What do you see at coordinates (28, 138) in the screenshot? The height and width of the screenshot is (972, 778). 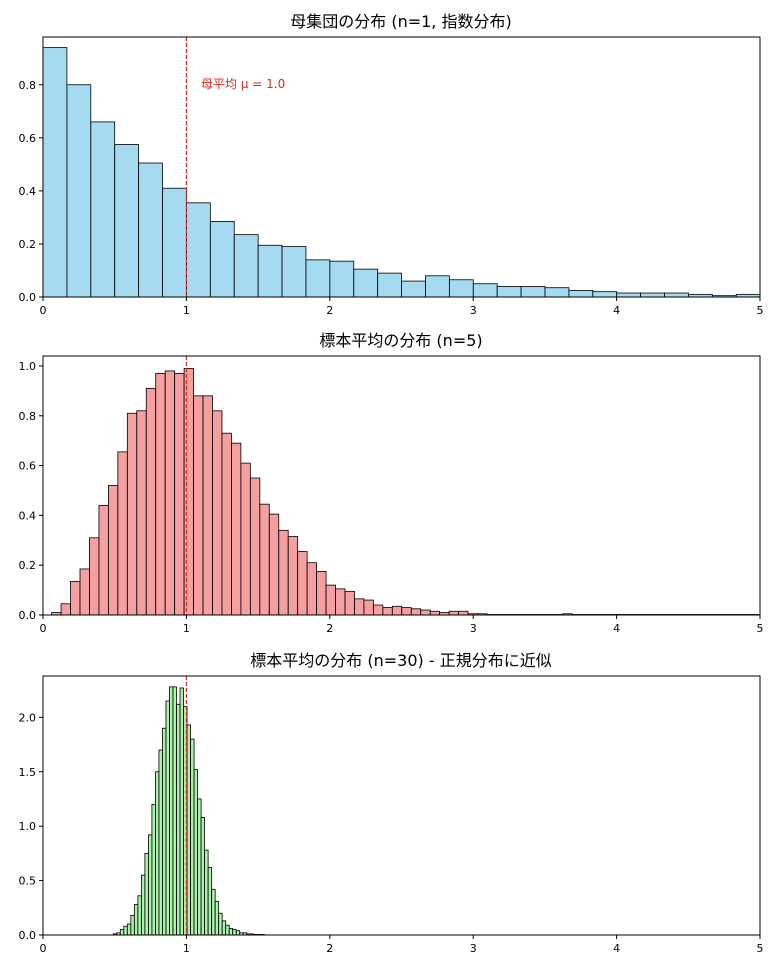 I see `y-tick-label: 0.6` at bounding box center [28, 138].